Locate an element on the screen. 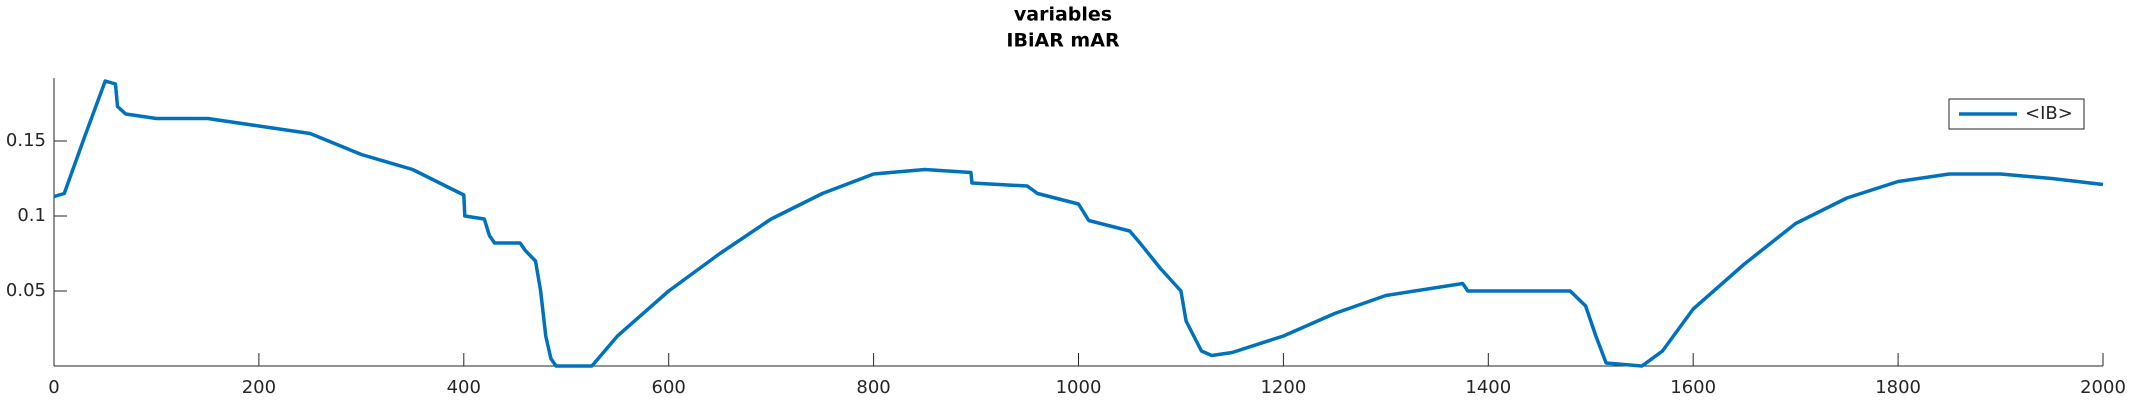 The image size is (2133, 404). x-tick-label: 800 is located at coordinates (873, 387).